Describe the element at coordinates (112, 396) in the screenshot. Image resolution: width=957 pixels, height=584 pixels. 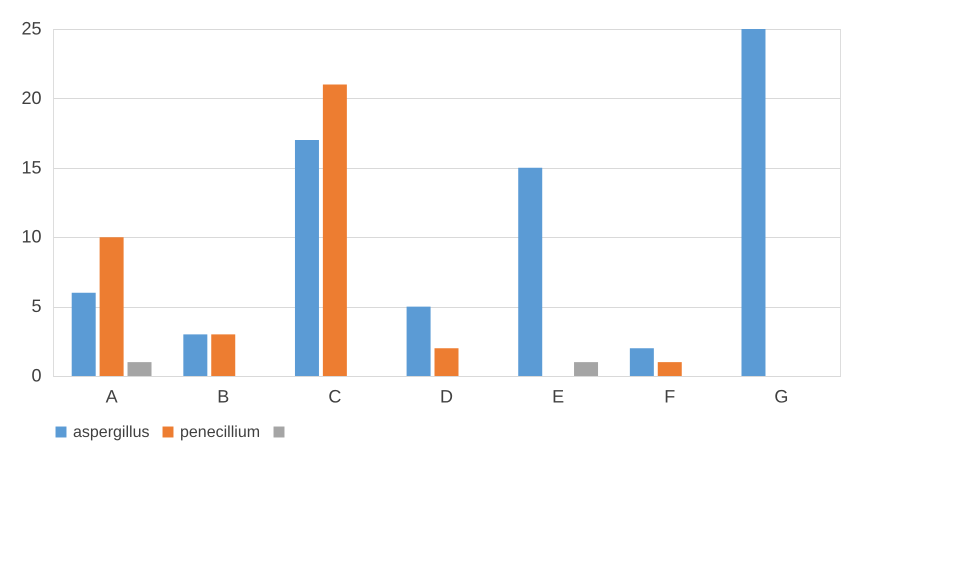
I see `x-tick-label: A` at that location.